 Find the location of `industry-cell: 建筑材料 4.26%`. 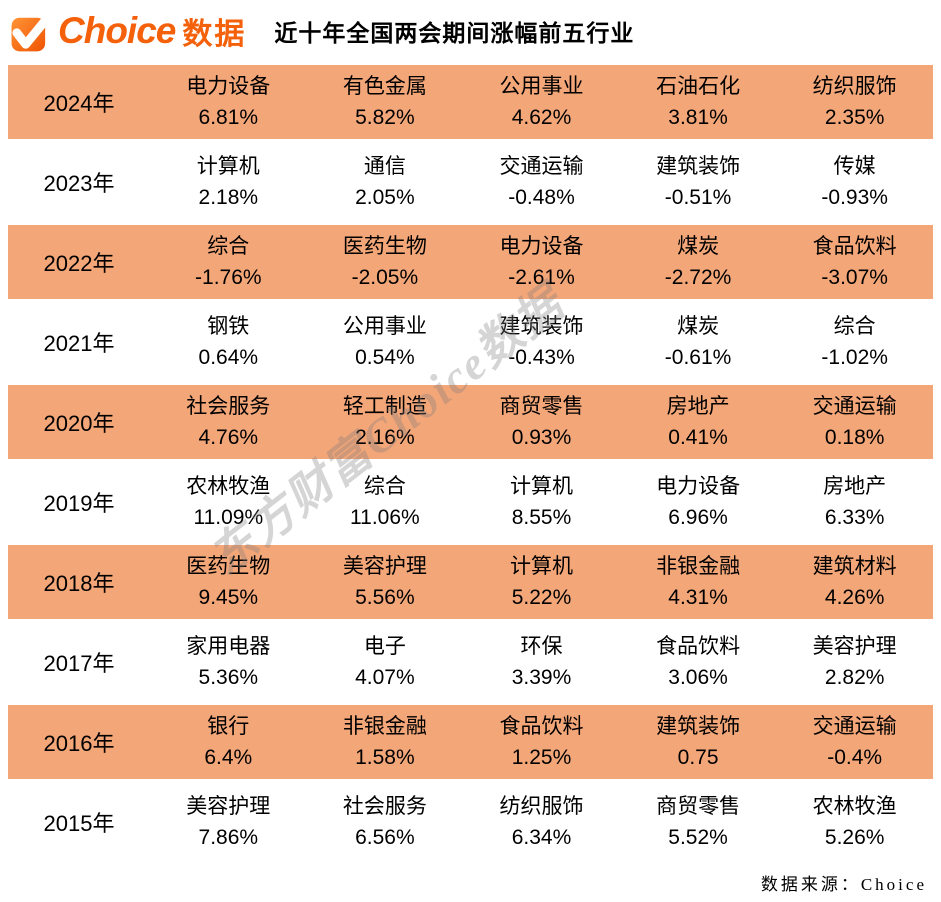

industry-cell: 建筑材料 4.26% is located at coordinates (854, 582).